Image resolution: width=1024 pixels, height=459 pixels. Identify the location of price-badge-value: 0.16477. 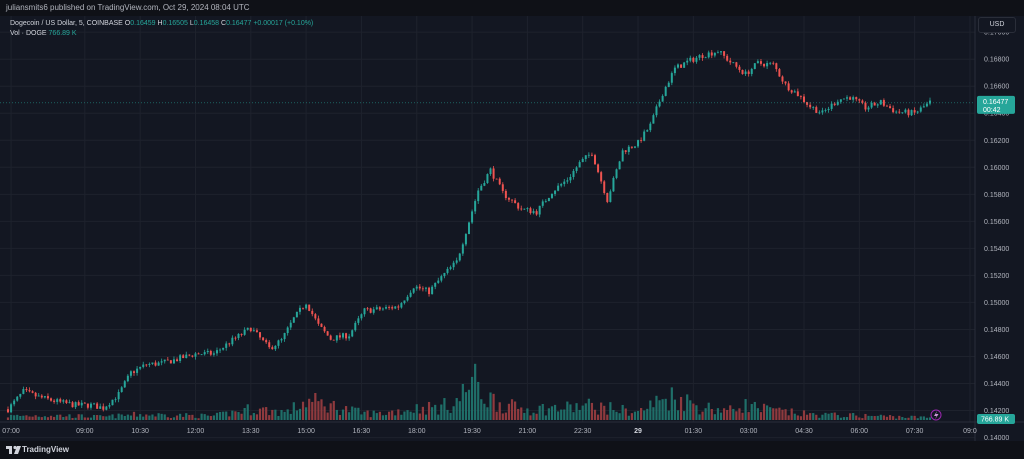
(995, 102).